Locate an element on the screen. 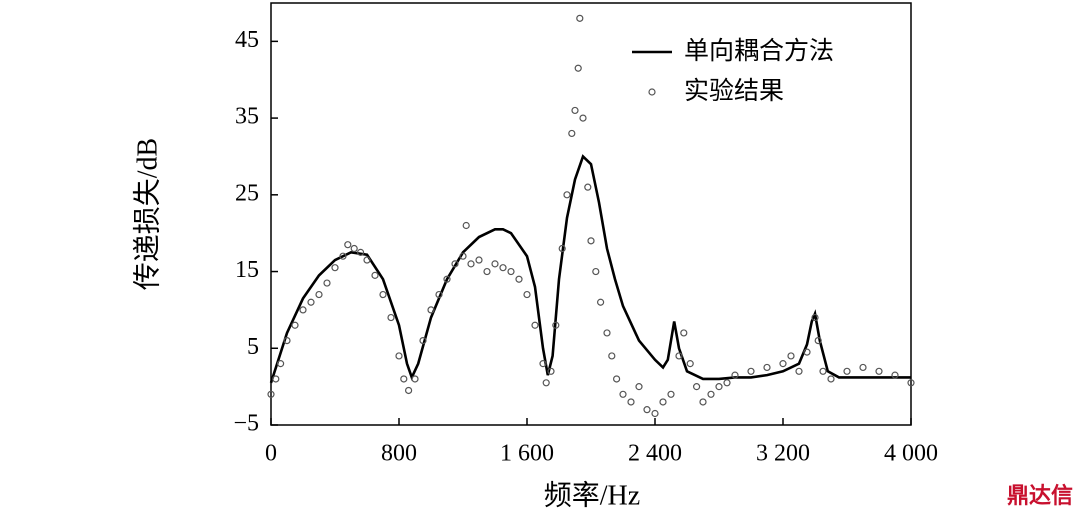  x-axis-label: 频率/Hz is located at coordinates (592, 495).